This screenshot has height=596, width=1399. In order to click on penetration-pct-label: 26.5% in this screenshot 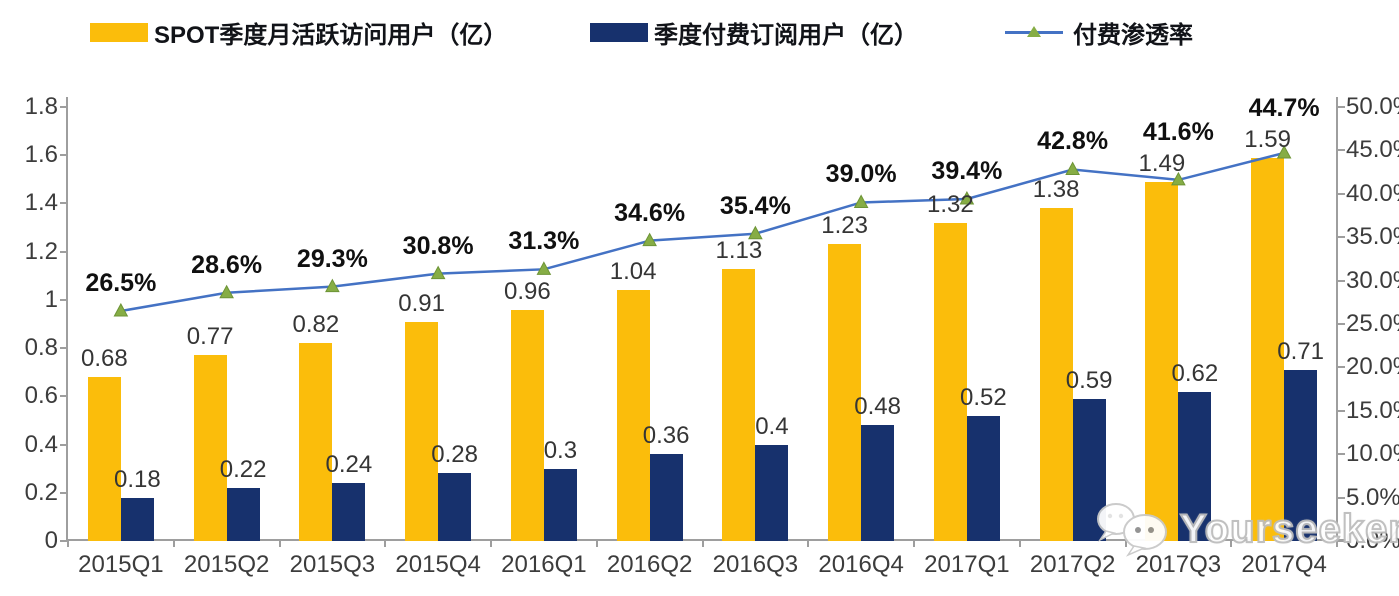, I will do `click(121, 282)`.